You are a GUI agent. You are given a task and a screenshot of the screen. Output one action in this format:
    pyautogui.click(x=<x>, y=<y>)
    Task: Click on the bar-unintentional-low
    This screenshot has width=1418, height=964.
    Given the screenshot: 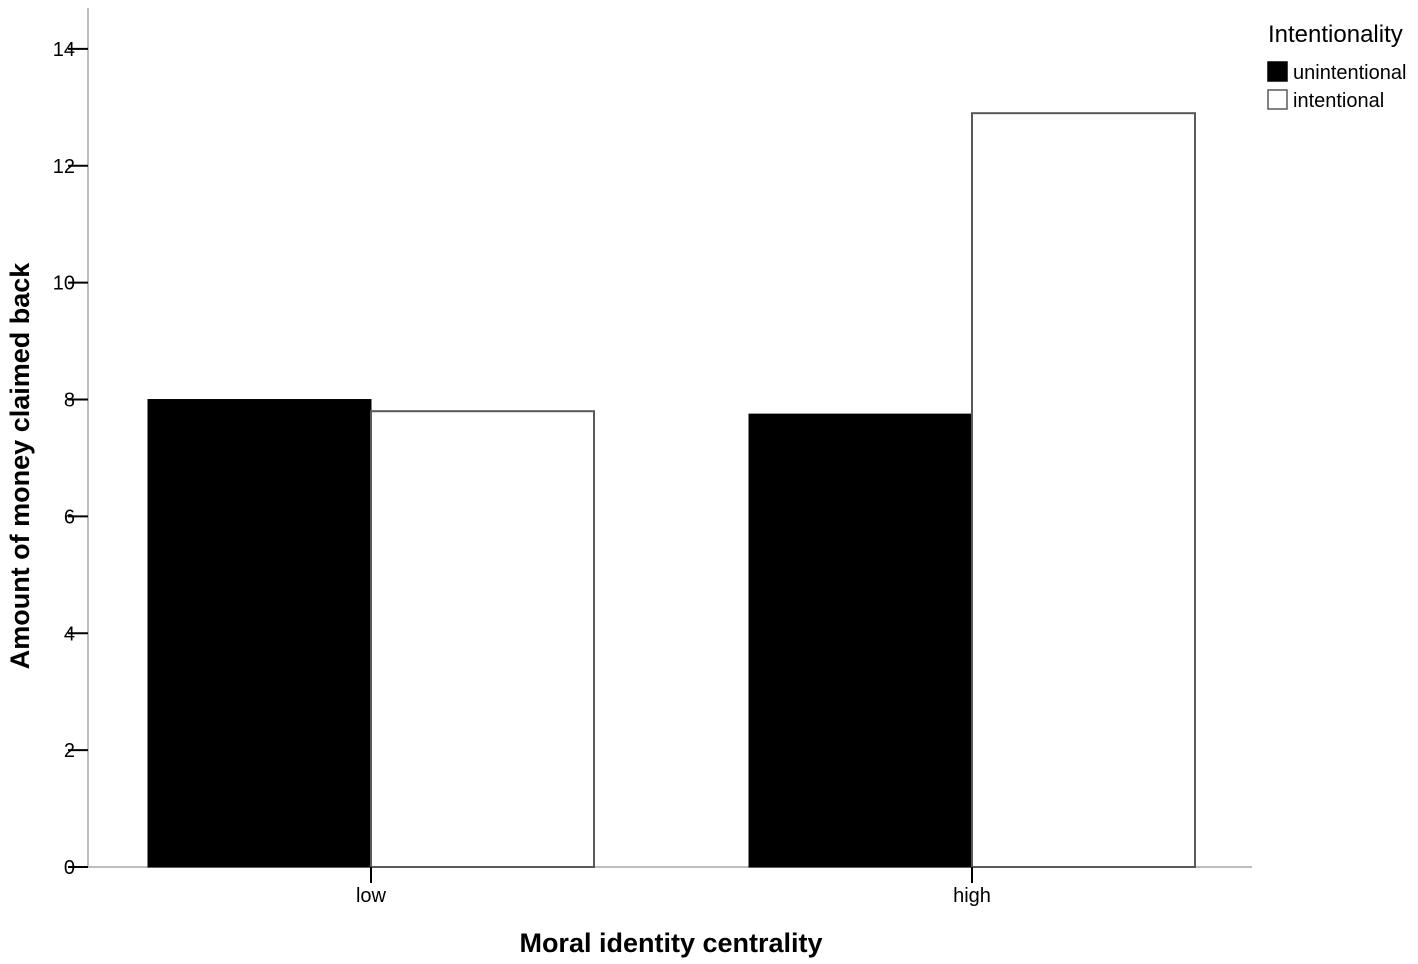 What is the action you would take?
    pyautogui.click(x=259, y=633)
    